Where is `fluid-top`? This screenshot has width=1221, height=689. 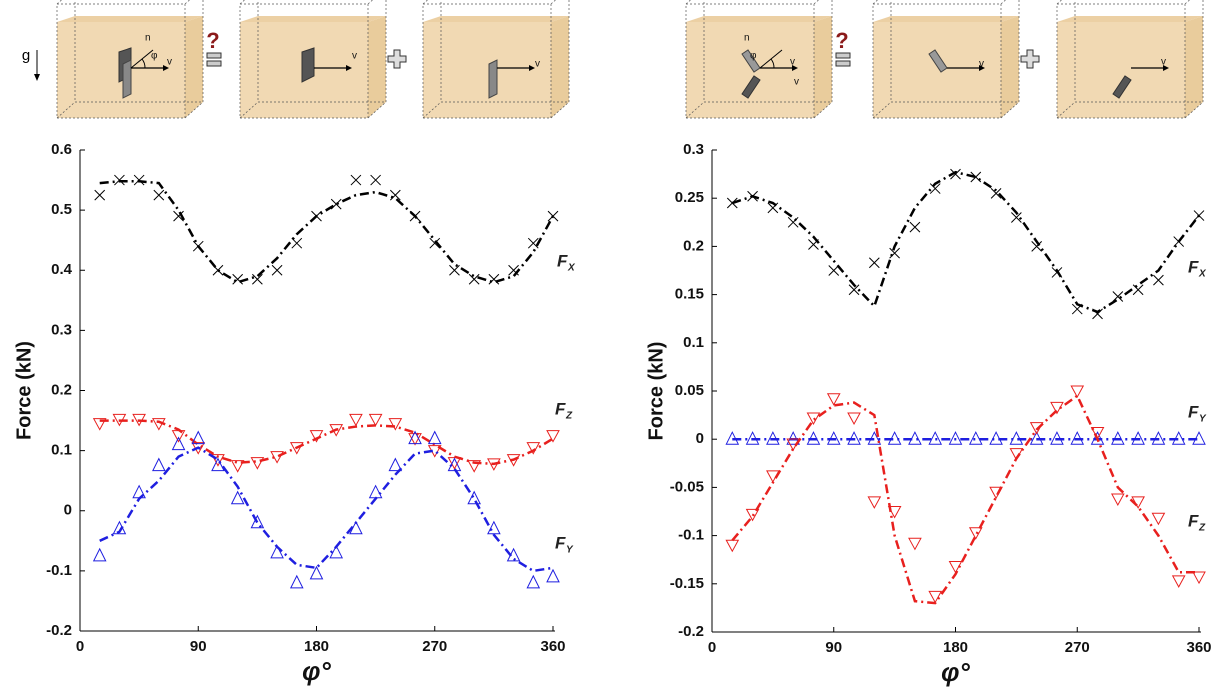 fluid-top is located at coordinates (1130, 19).